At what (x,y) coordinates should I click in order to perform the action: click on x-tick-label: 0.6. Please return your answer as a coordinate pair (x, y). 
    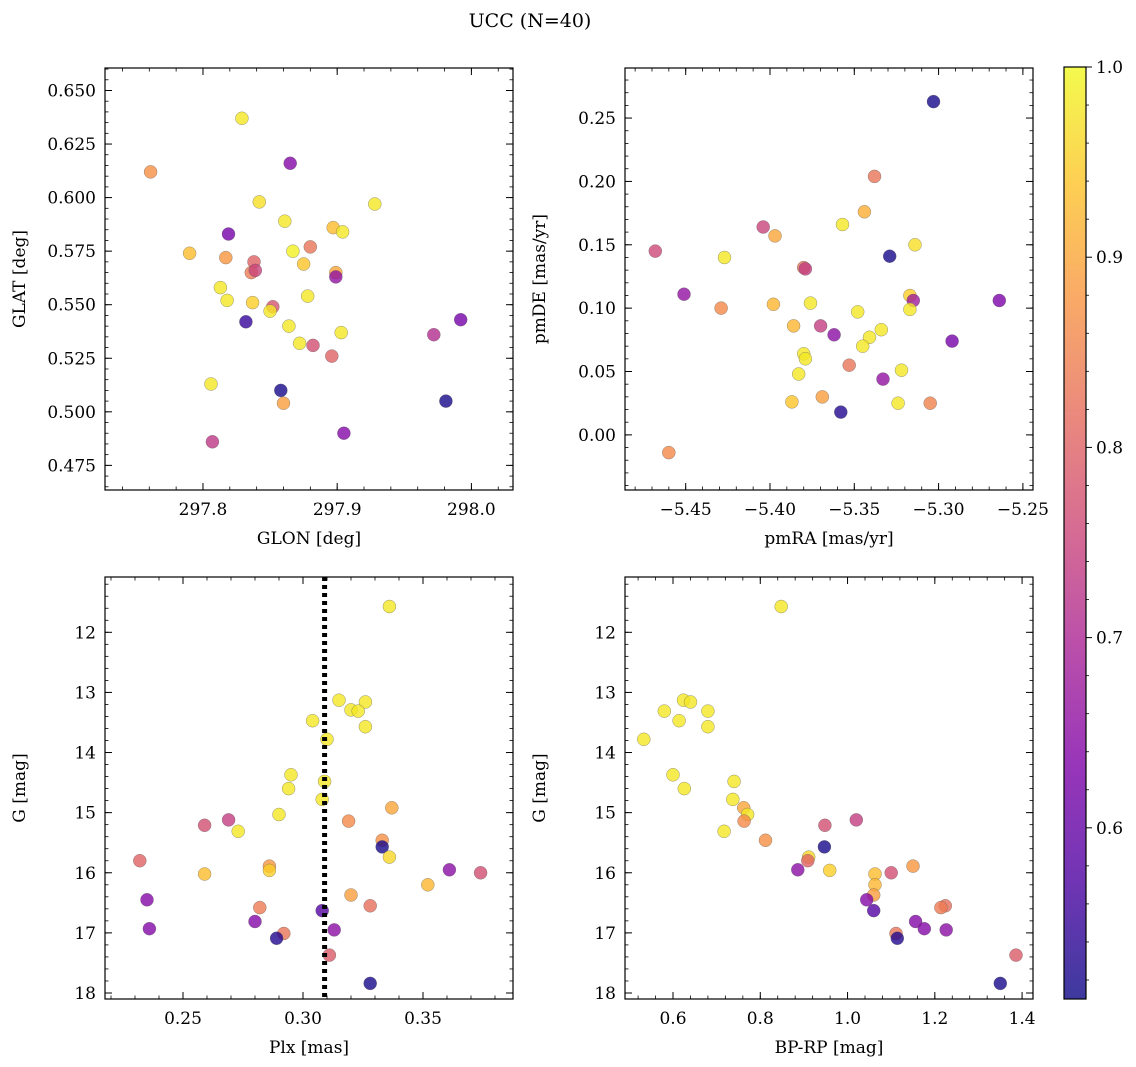
    Looking at the image, I should click on (672, 1019).